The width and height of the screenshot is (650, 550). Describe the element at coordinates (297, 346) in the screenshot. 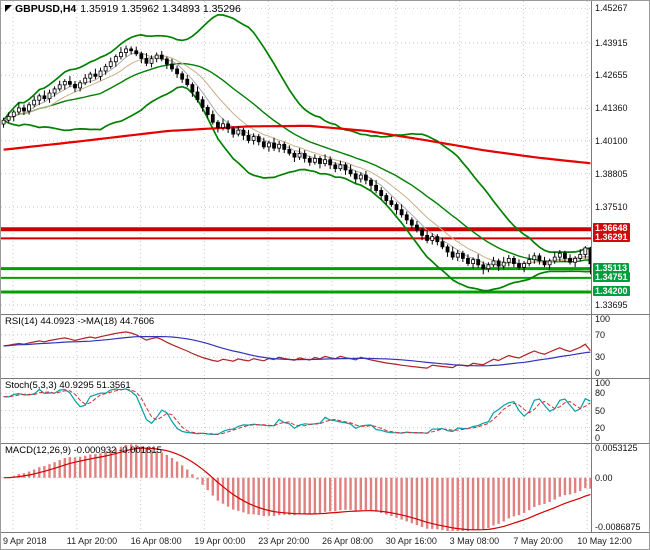

I see `rsi-canvas` at that location.